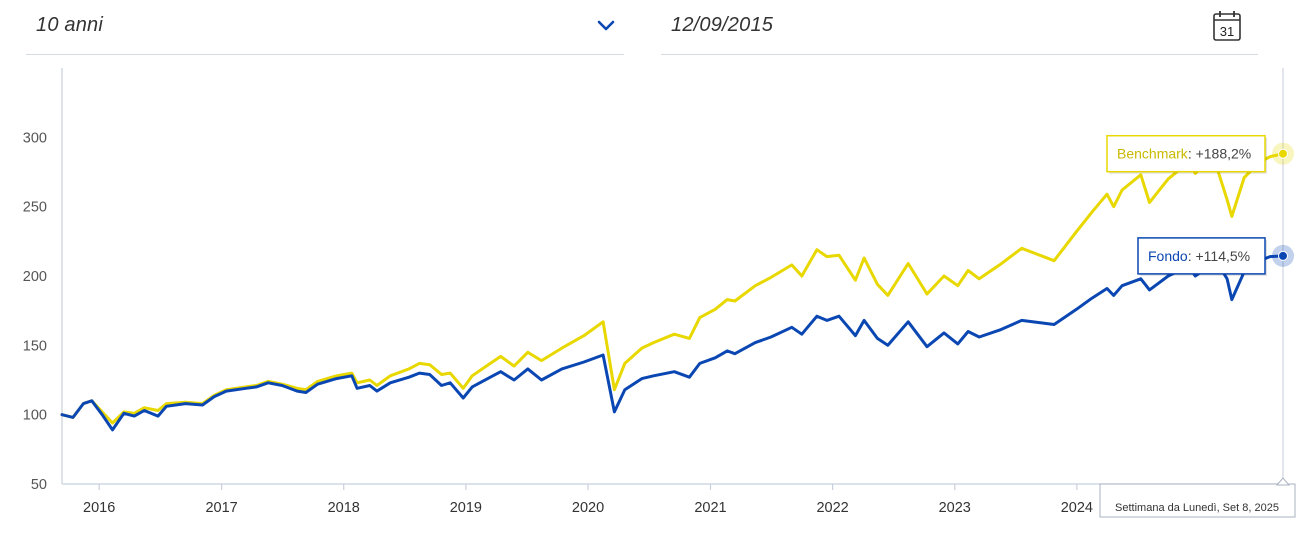 The image size is (1301, 537). I want to click on y-tick-label: 200, so click(35, 277).